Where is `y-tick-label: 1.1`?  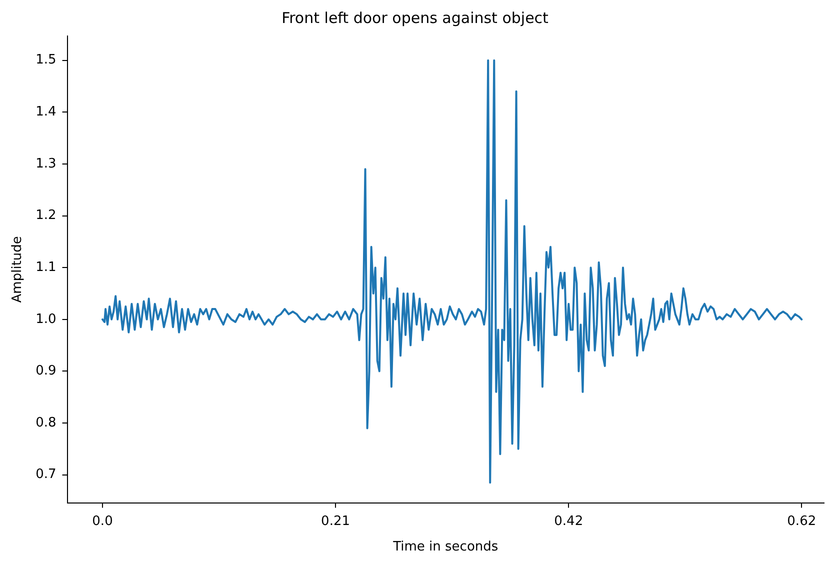 y-tick-label: 1.1 is located at coordinates (46, 267).